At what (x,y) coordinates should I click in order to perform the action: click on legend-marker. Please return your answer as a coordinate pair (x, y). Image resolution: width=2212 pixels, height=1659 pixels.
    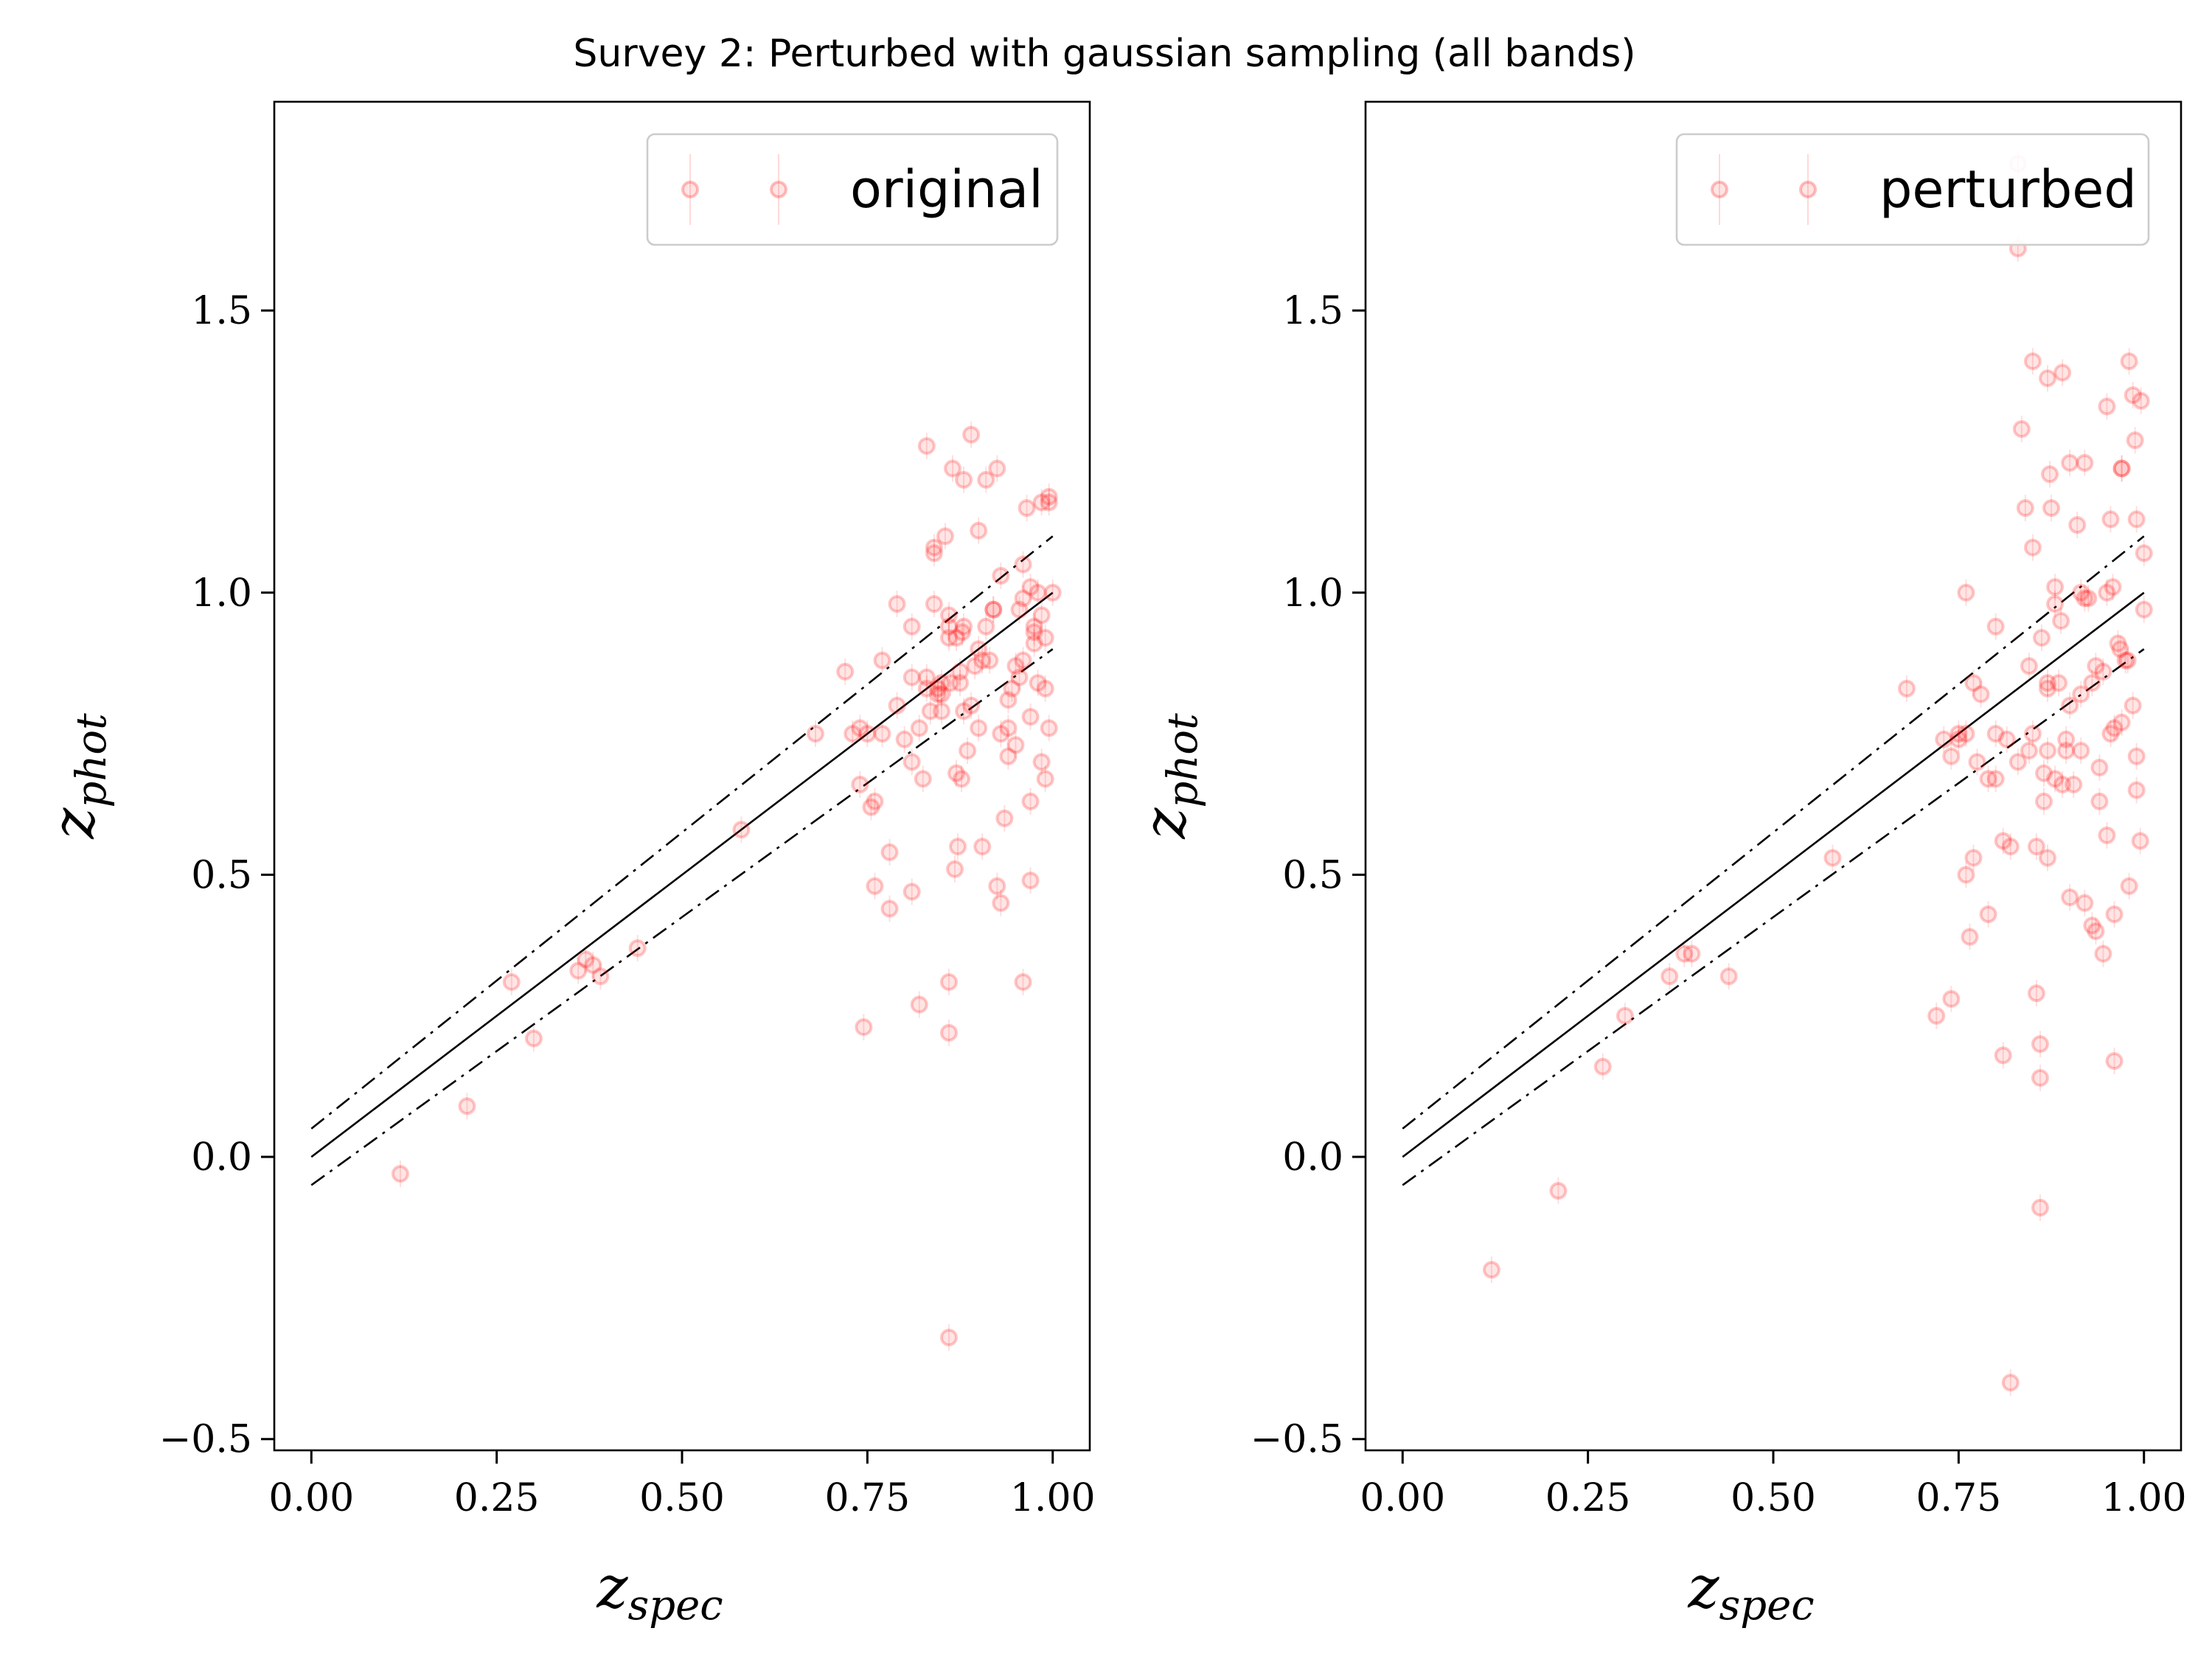
    Looking at the image, I should click on (690, 189).